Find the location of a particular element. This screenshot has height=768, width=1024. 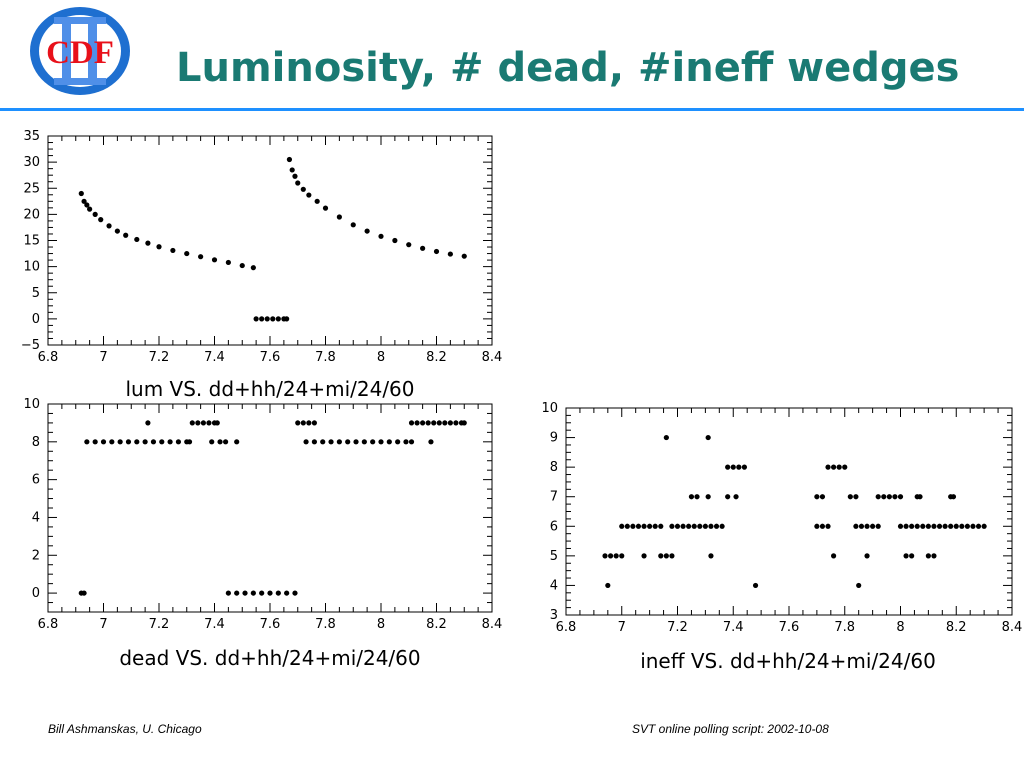

dead-x-tick-label: 8.2 is located at coordinates (436, 624).